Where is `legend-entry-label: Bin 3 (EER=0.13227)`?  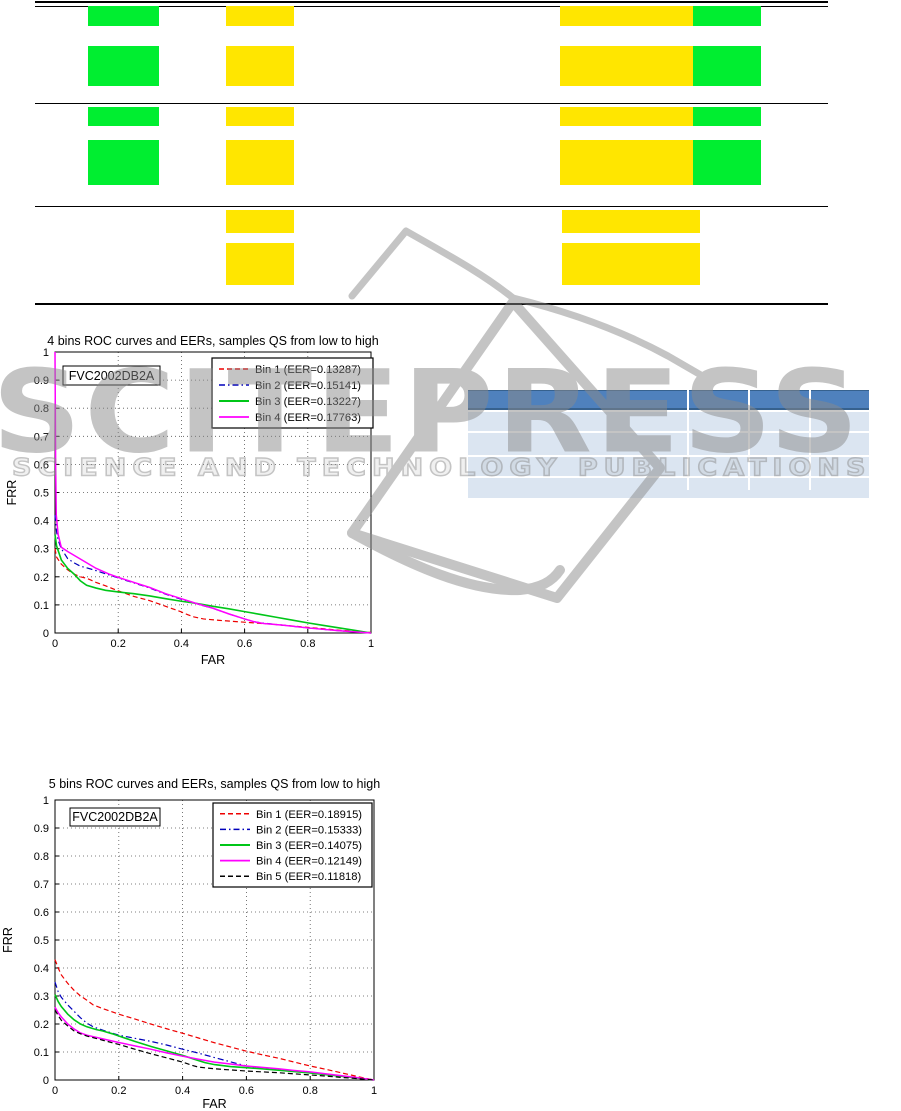 legend-entry-label: Bin 3 (EER=0.13227) is located at coordinates (308, 402).